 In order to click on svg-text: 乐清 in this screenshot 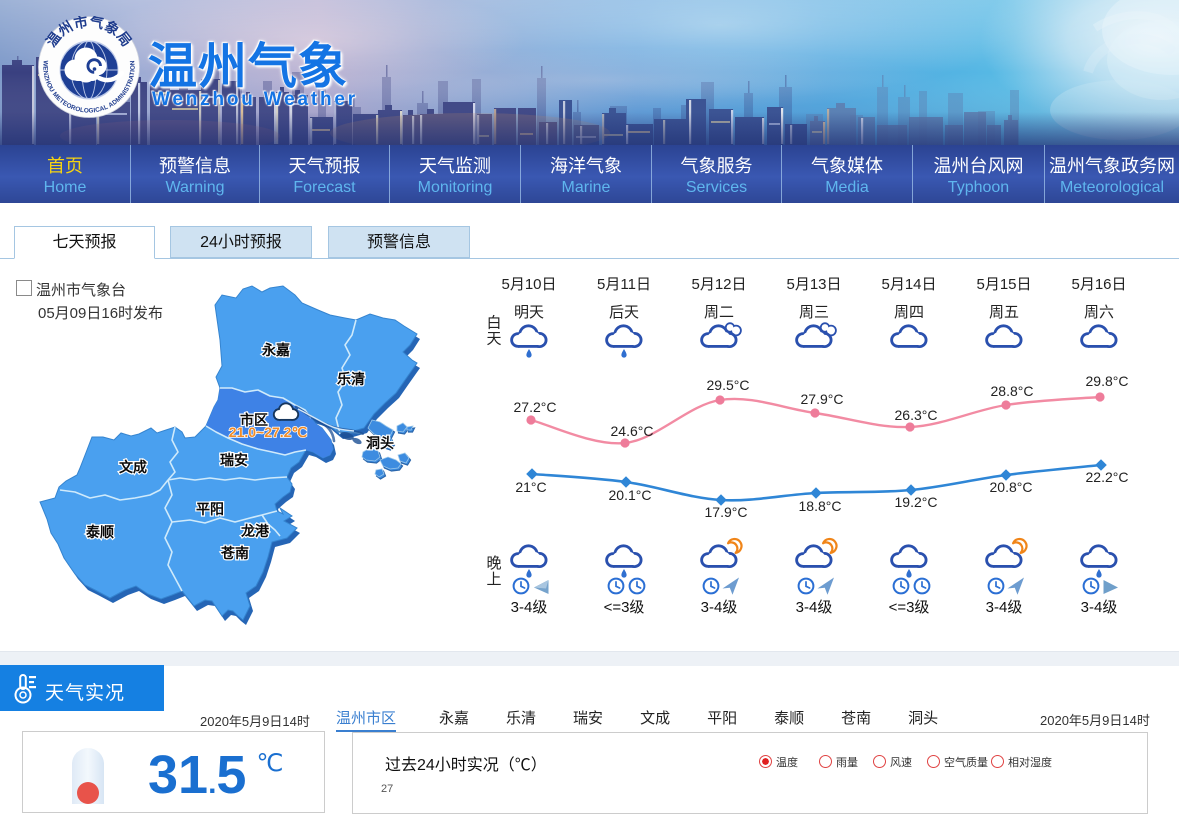, I will do `click(351, 379)`.